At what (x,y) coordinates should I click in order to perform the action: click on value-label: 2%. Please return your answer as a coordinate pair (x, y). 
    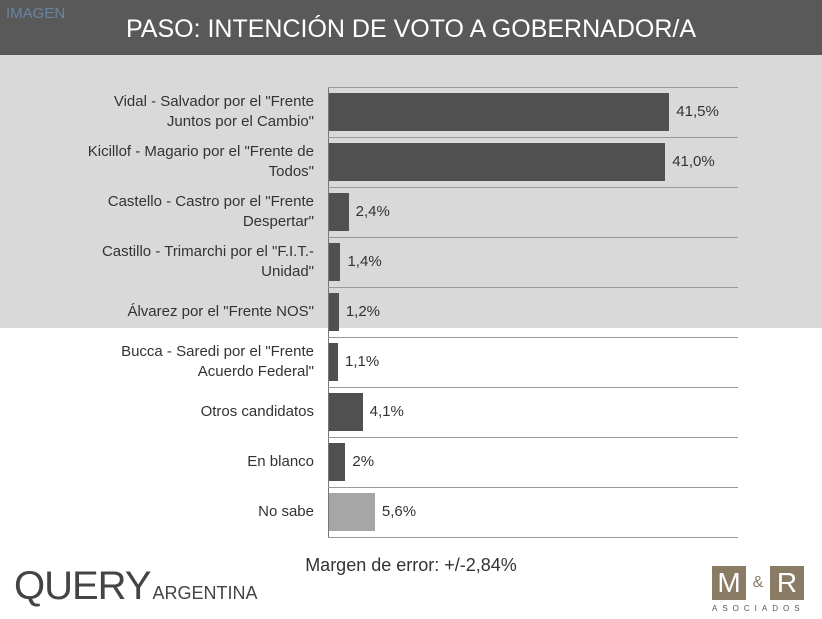
    Looking at the image, I should click on (363, 461).